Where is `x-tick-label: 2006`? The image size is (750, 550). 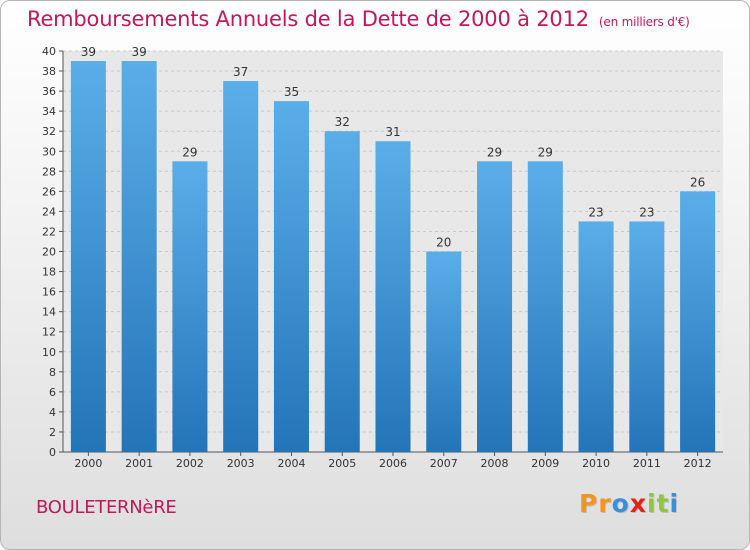
x-tick-label: 2006 is located at coordinates (393, 463).